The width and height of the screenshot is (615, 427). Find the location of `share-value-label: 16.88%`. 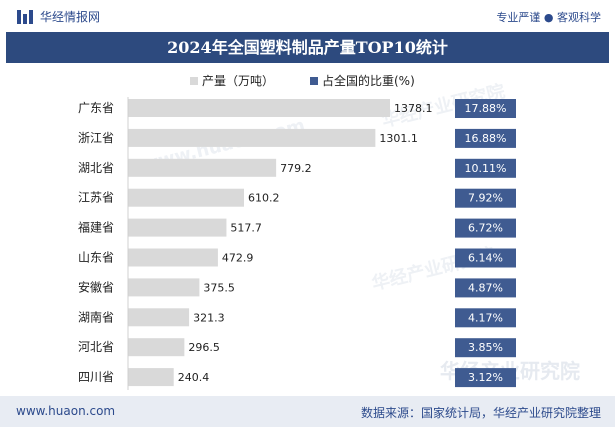

share-value-label: 16.88% is located at coordinates (486, 138).